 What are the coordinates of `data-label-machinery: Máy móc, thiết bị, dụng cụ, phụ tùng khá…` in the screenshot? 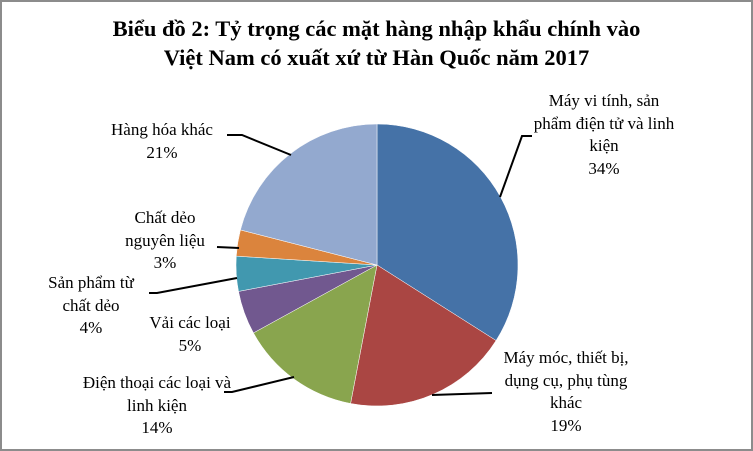 It's located at (566, 392).